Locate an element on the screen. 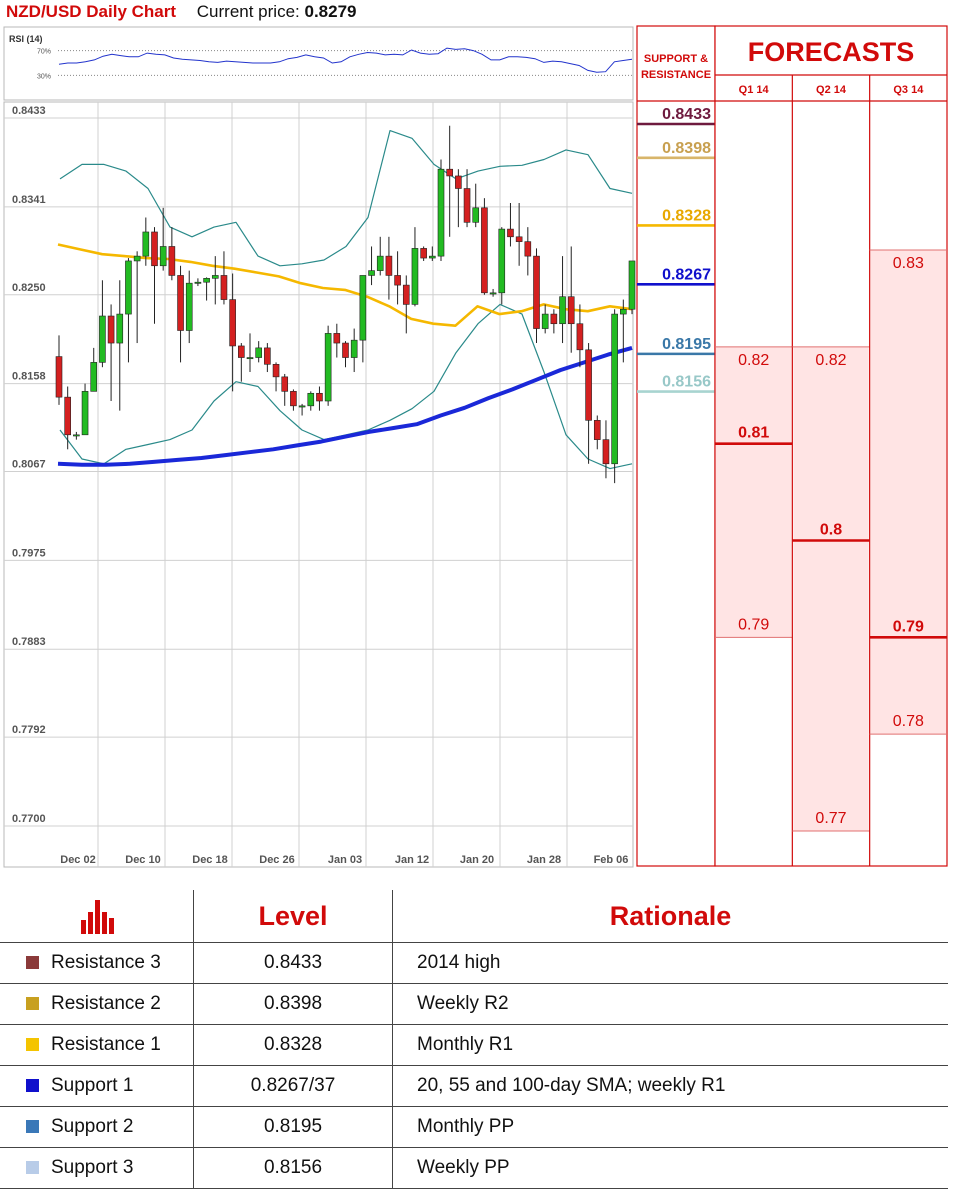  x-tick-label: Jan 28 is located at coordinates (544, 860).